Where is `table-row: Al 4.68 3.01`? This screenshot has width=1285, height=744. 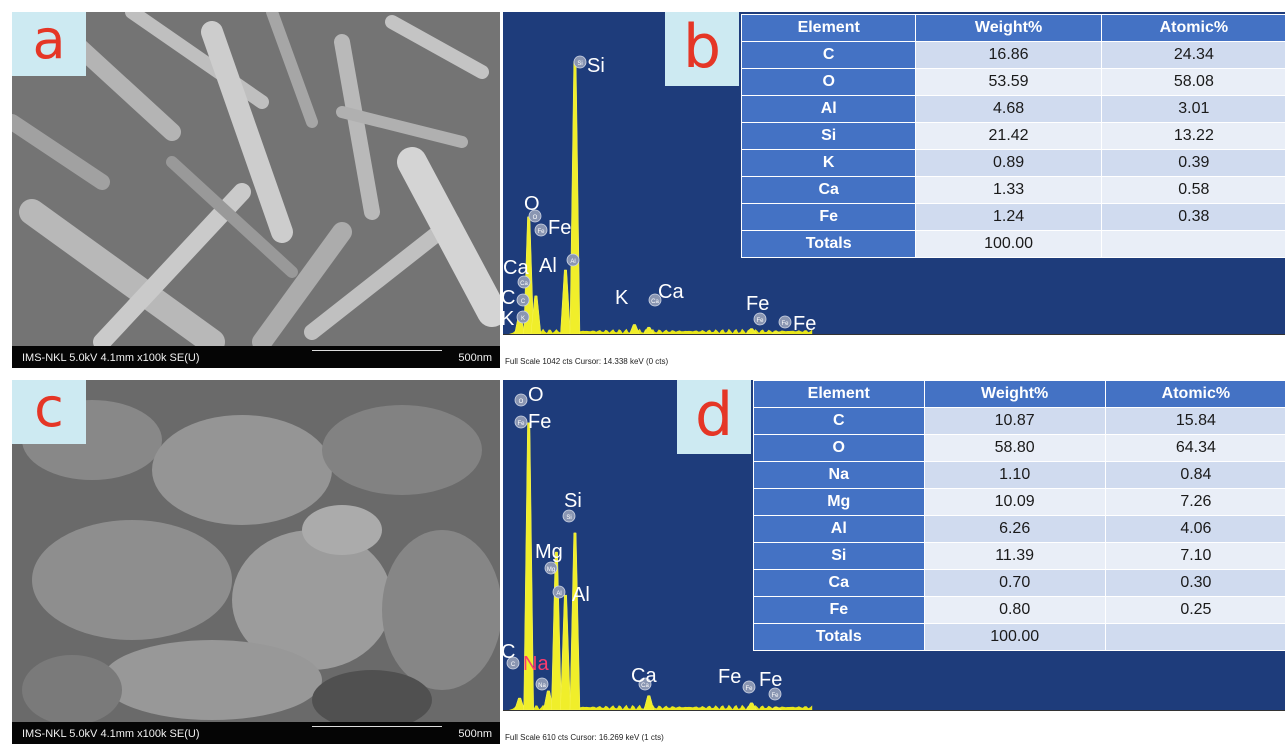 table-row: Al 4.68 3.01 is located at coordinates (1012, 109).